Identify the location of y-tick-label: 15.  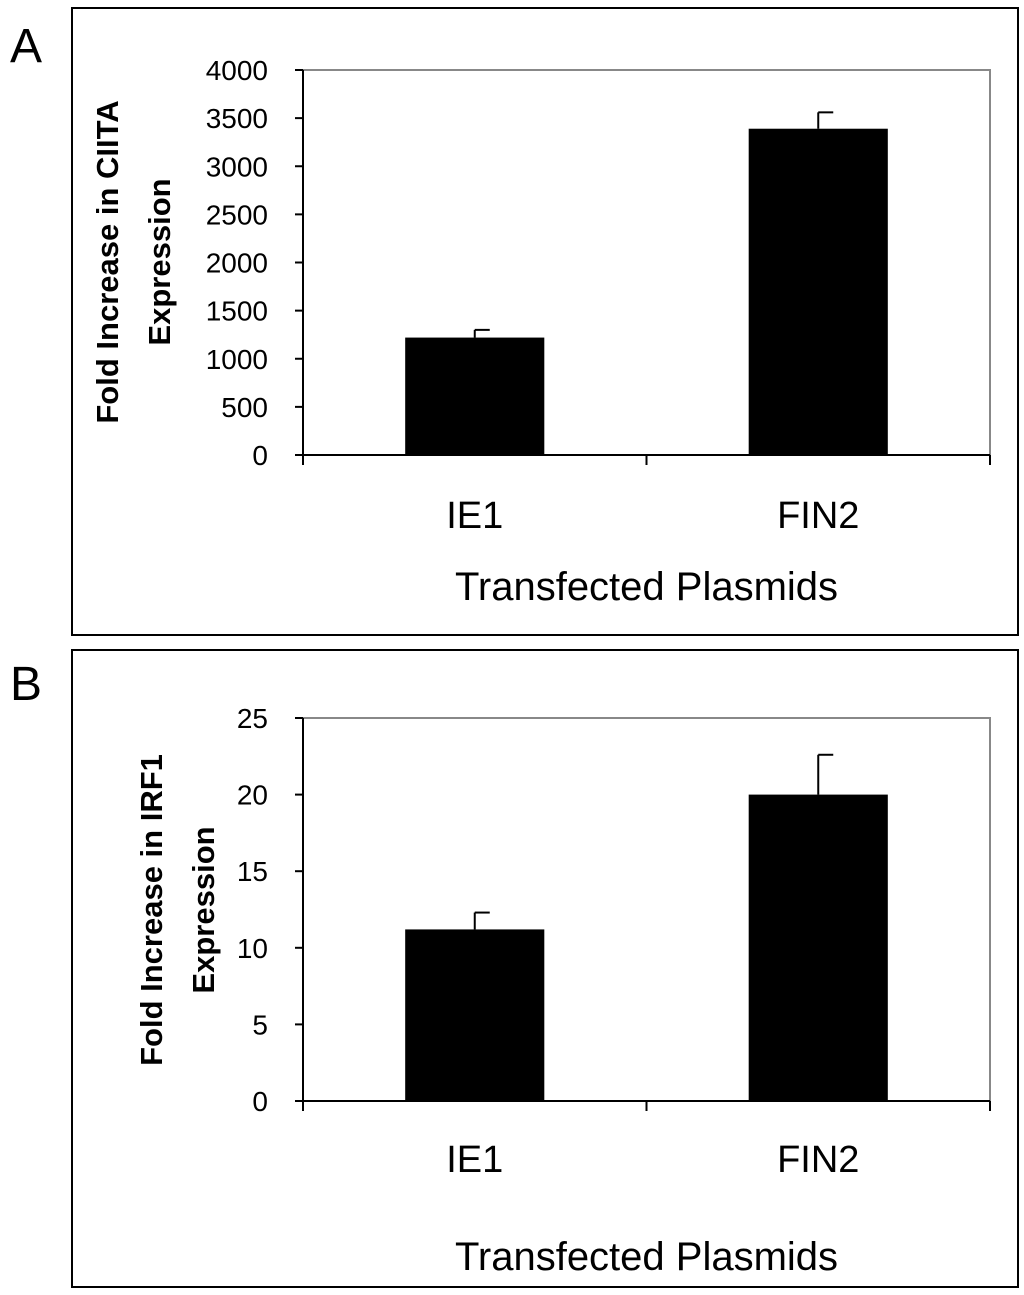
(252, 871).